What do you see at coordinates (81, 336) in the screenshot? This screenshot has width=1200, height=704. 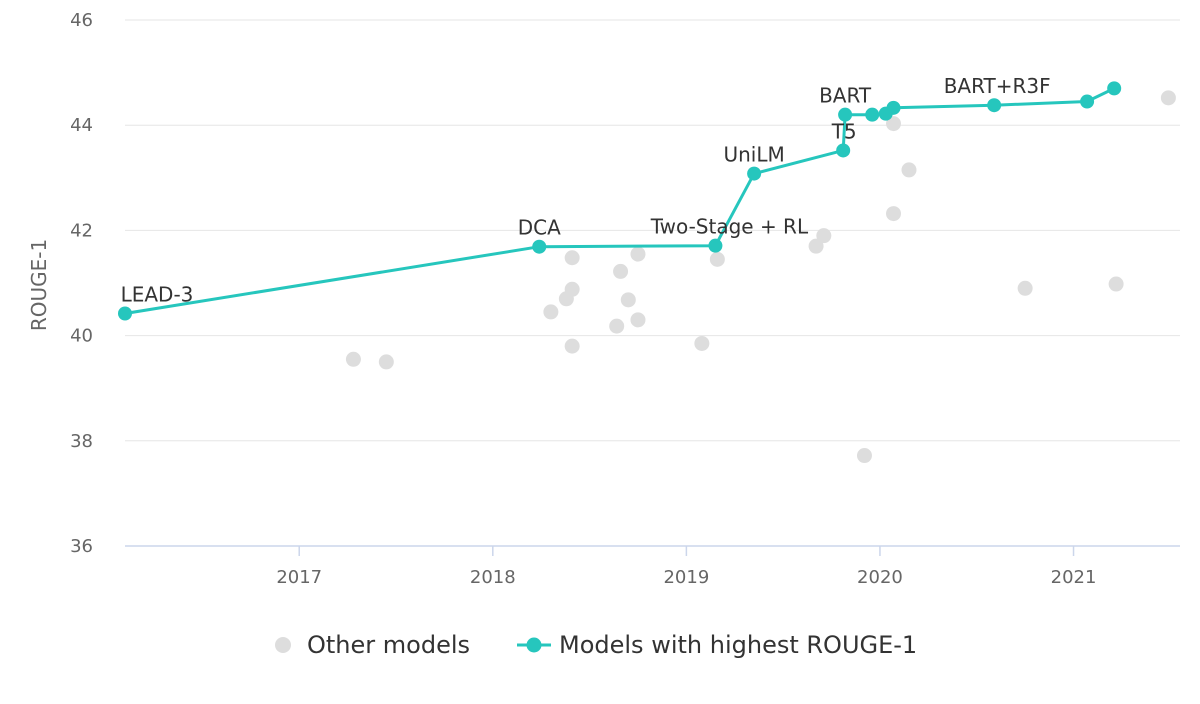 I see `y-tick-label: 40` at bounding box center [81, 336].